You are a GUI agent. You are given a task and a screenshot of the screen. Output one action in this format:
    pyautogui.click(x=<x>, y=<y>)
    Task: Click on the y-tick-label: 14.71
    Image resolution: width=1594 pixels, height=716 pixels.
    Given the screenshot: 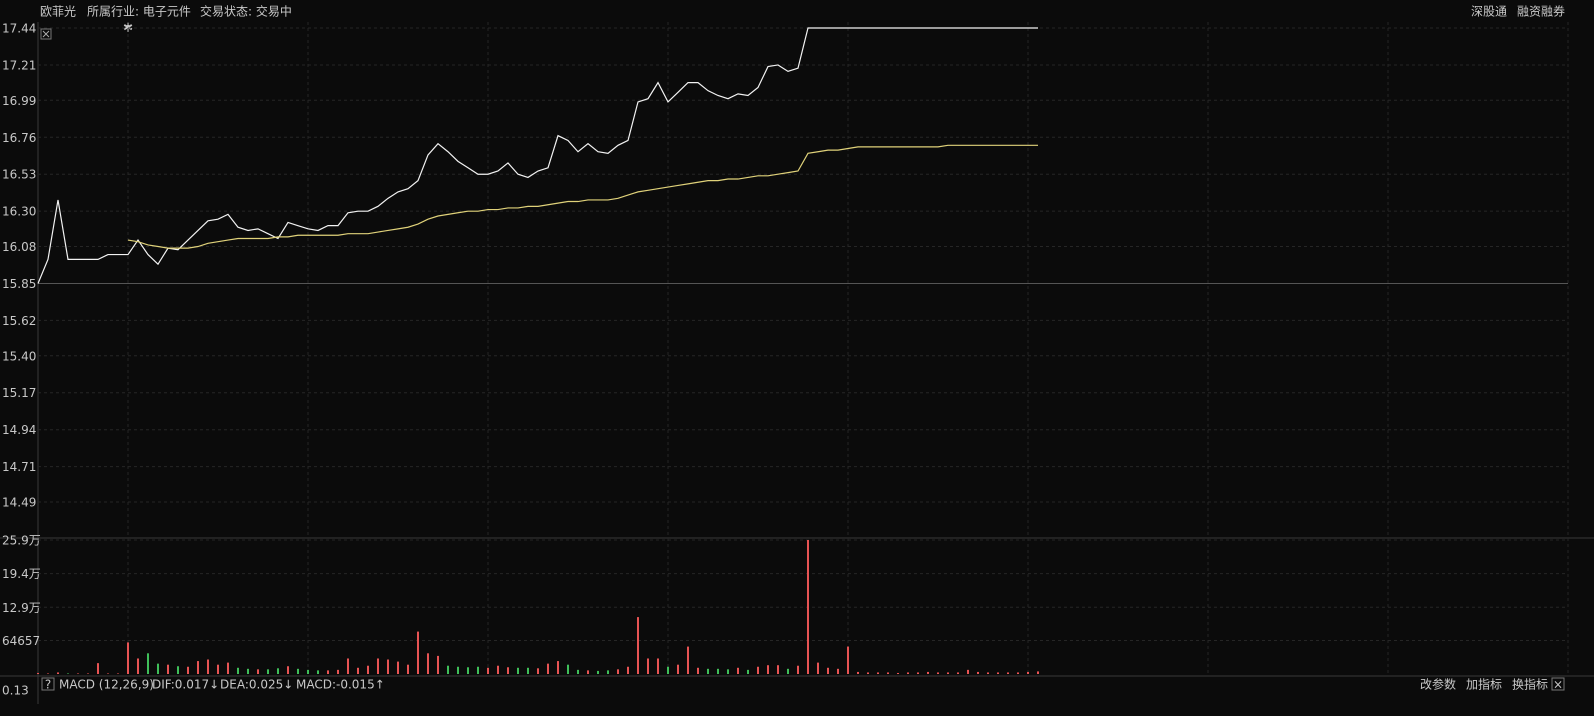 What is the action you would take?
    pyautogui.click(x=19, y=467)
    